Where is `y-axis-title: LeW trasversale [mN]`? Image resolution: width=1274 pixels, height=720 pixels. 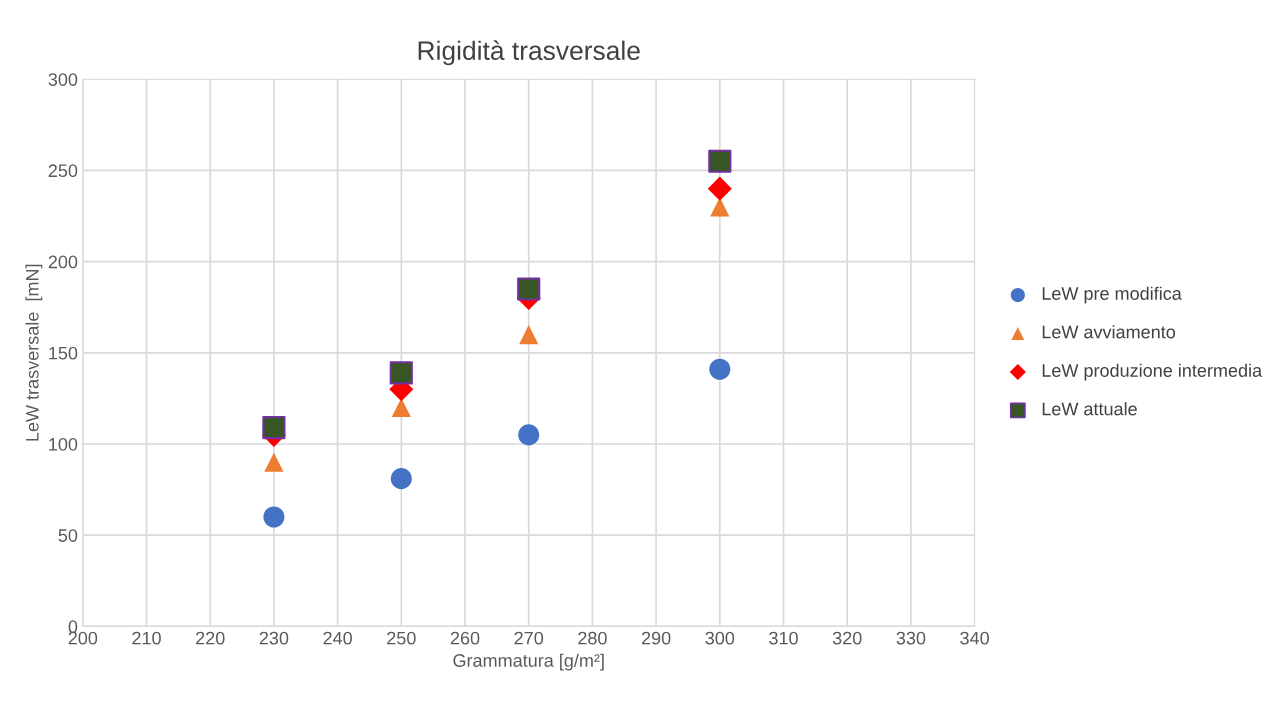 y-axis-title: LeW trasversale [mN] is located at coordinates (34, 352).